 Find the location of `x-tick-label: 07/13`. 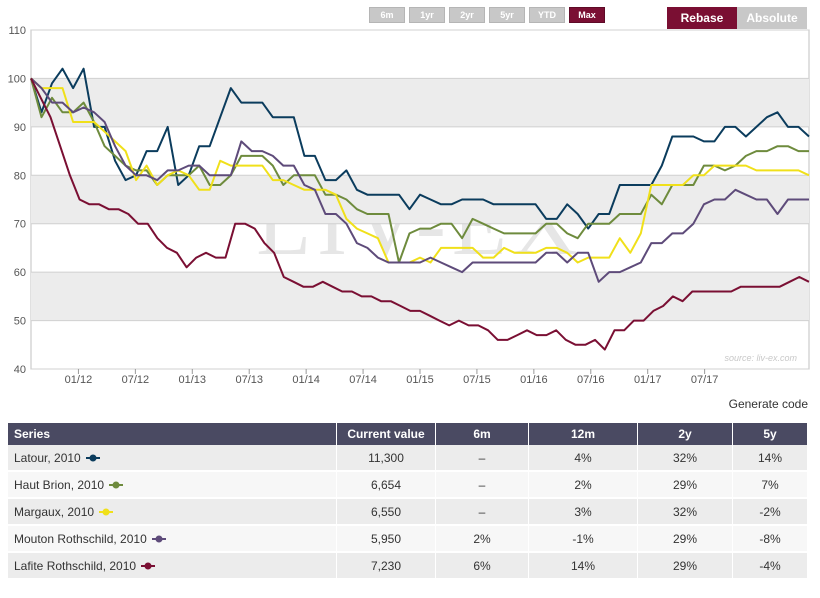

x-tick-label: 07/13 is located at coordinates (249, 380).